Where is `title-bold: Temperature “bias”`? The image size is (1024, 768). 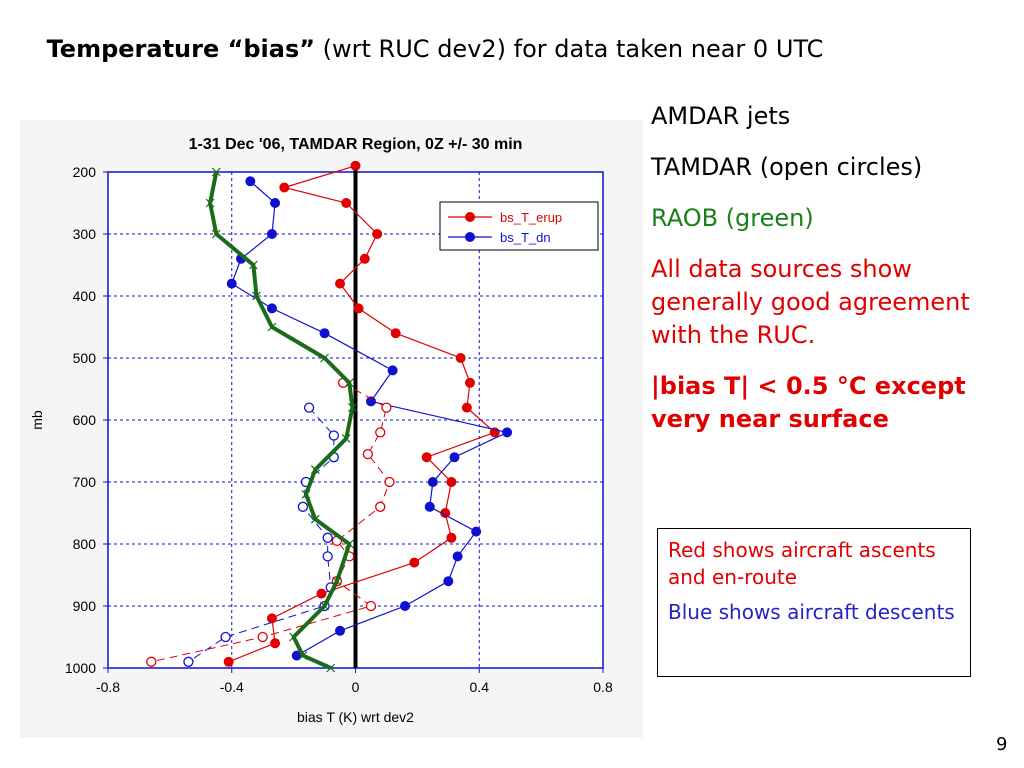
title-bold: Temperature “bias” is located at coordinates (181, 49).